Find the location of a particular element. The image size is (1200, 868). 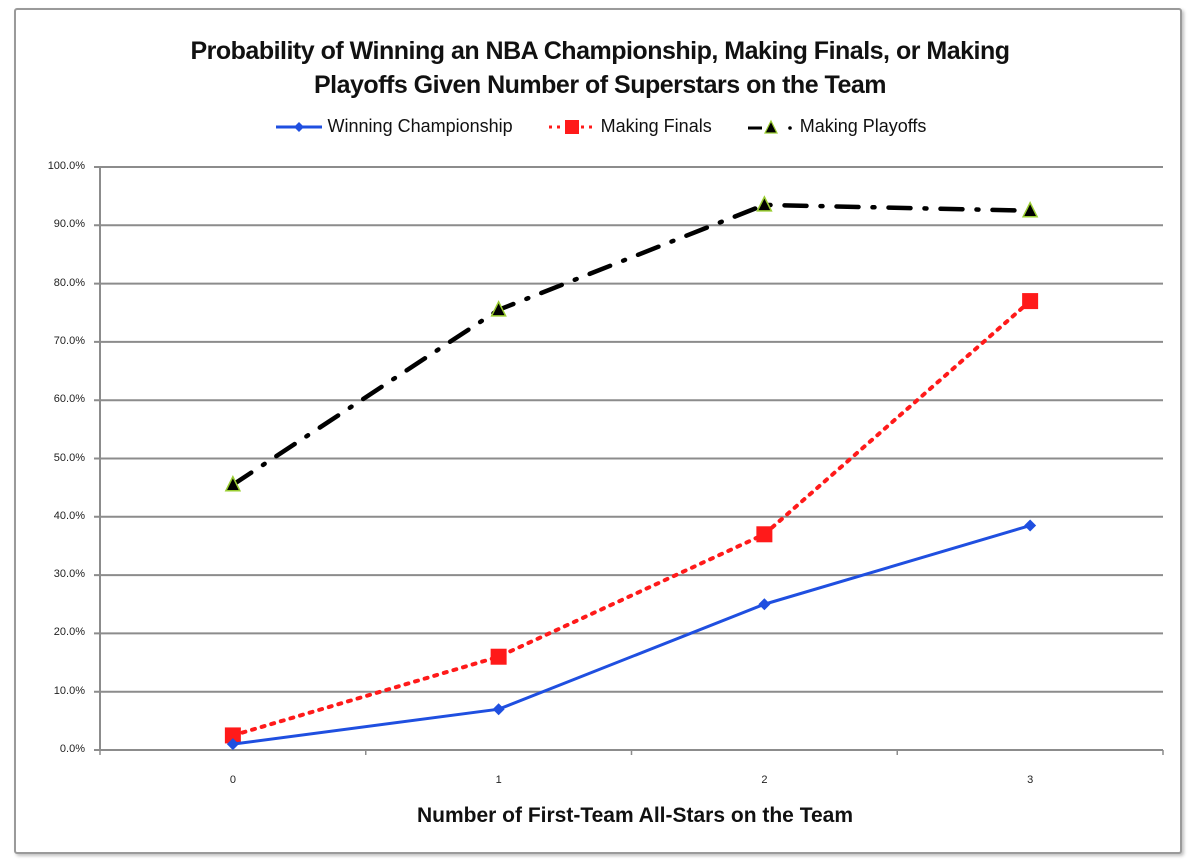

x-tick-label: 2 is located at coordinates (764, 780).